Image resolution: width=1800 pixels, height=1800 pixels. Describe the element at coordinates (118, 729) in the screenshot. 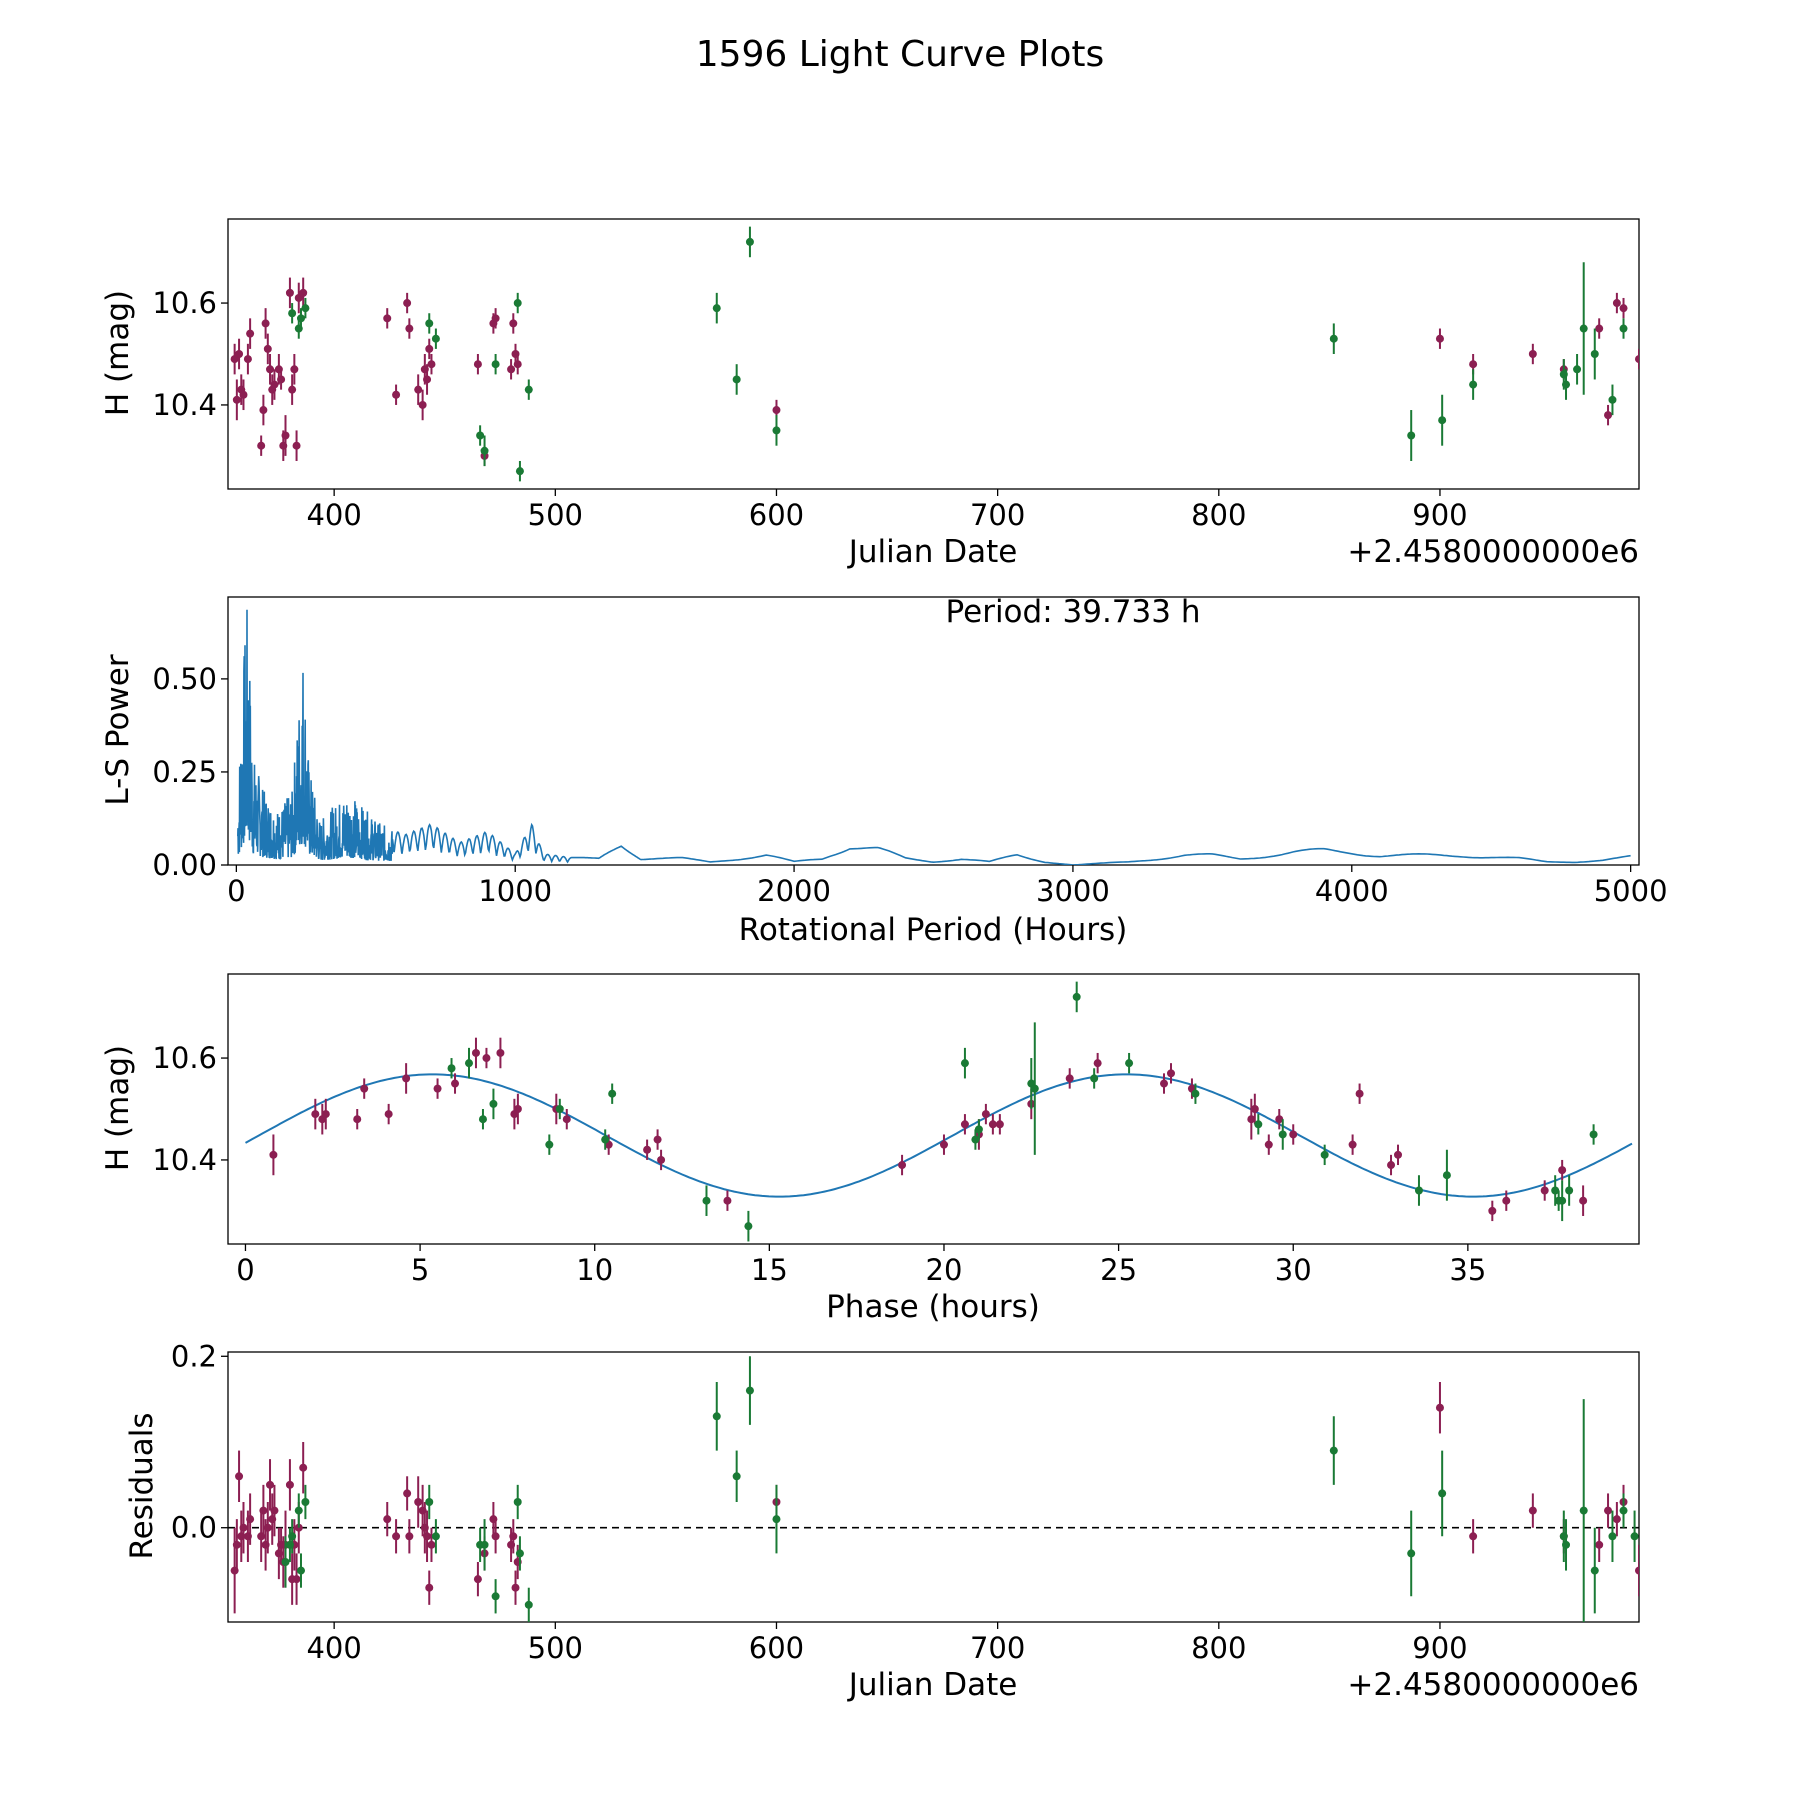

I see `ylabel-periodogram: L-S Power` at that location.